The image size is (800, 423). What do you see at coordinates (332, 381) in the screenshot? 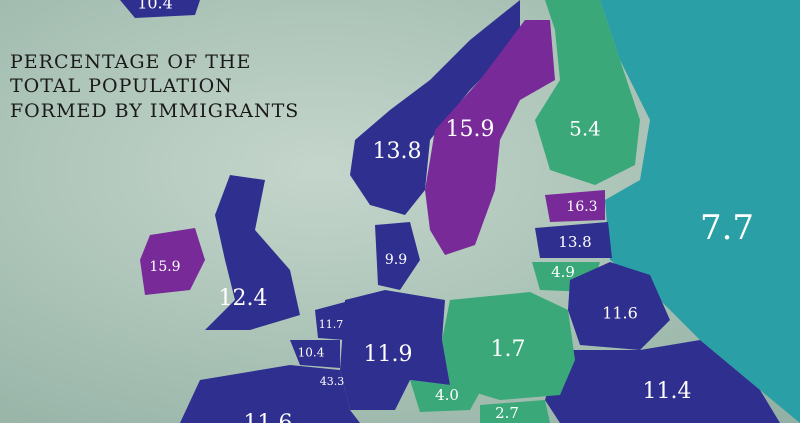
I see `value-label: 43.3` at bounding box center [332, 381].